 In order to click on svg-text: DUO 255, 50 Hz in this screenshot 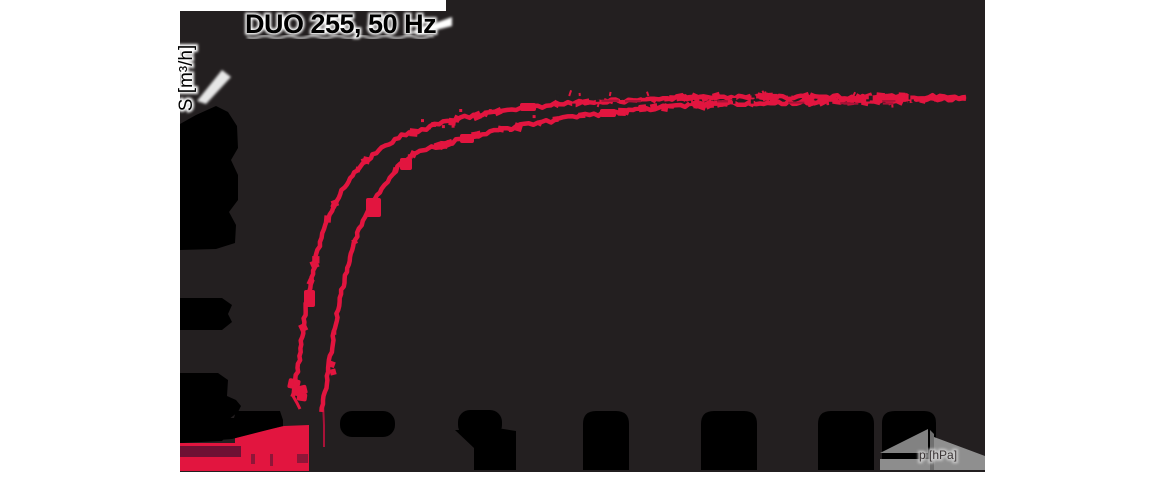, I will do `click(340, 24)`.